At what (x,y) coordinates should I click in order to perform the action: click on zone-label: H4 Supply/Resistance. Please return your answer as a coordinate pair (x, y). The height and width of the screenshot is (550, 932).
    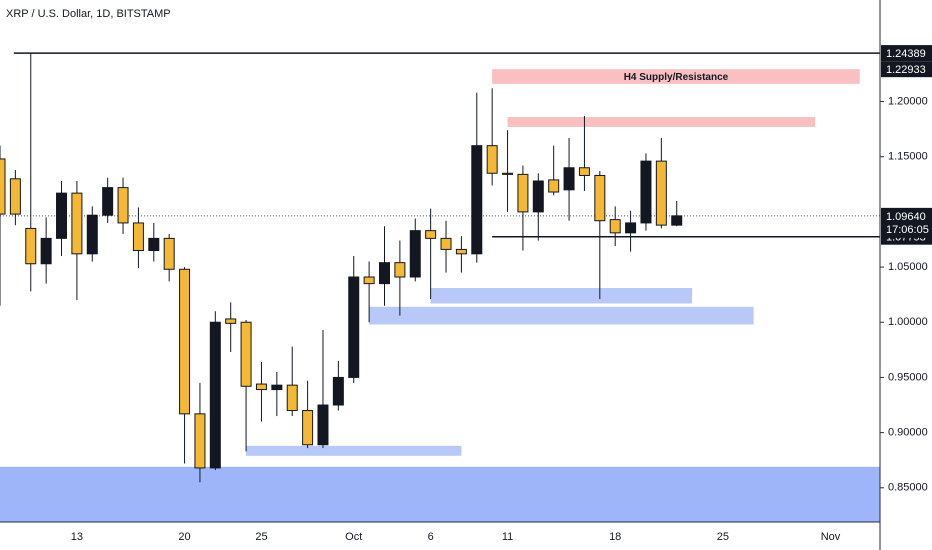
    Looking at the image, I should click on (676, 77).